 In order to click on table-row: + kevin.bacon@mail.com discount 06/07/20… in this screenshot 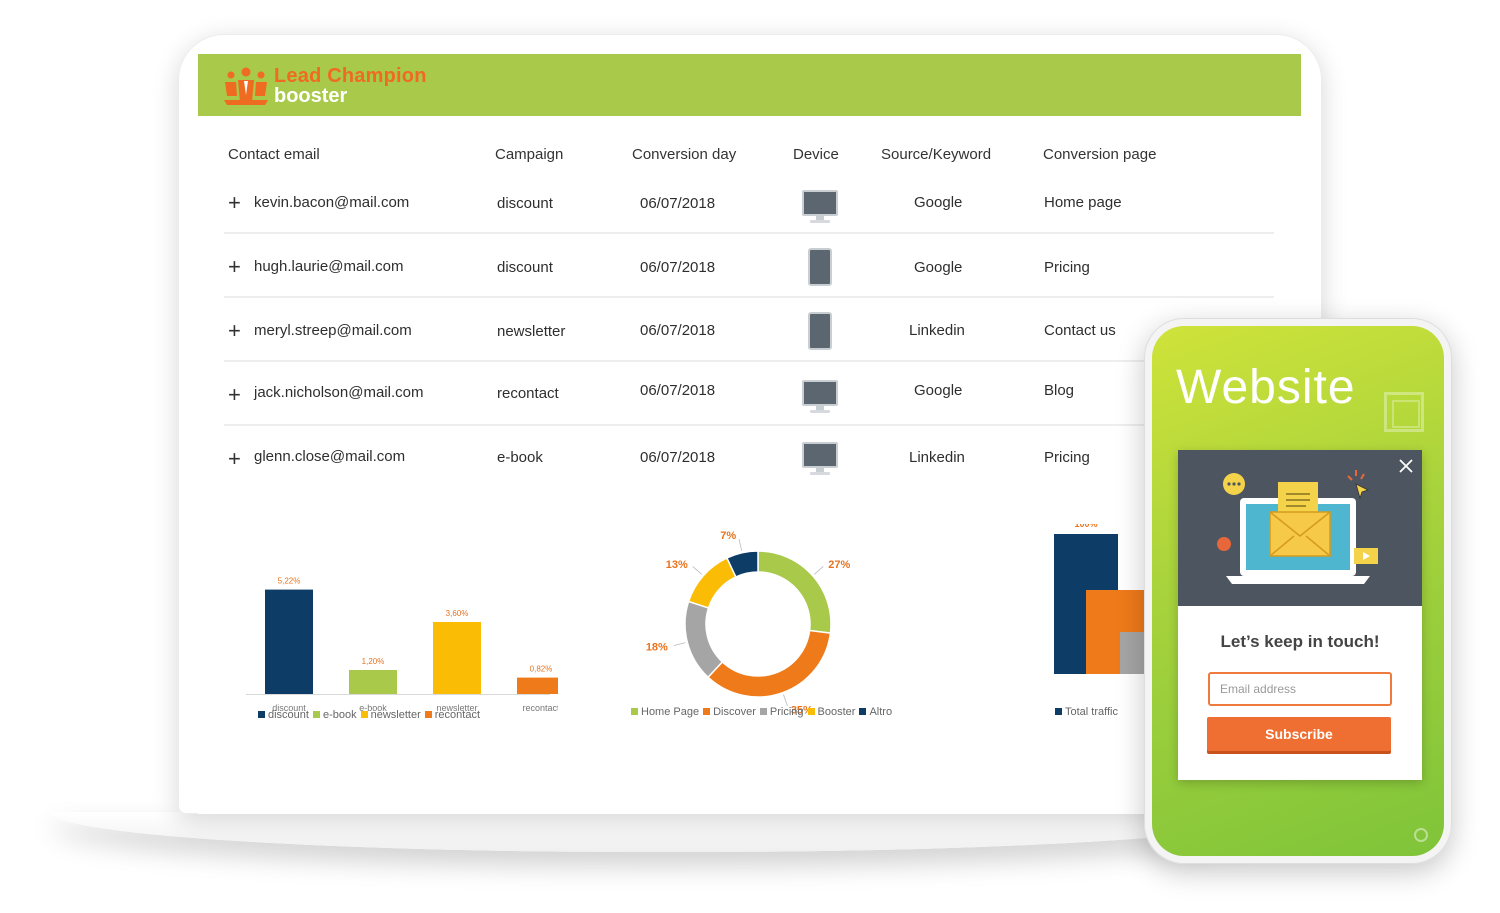, I will do `click(749, 202)`.